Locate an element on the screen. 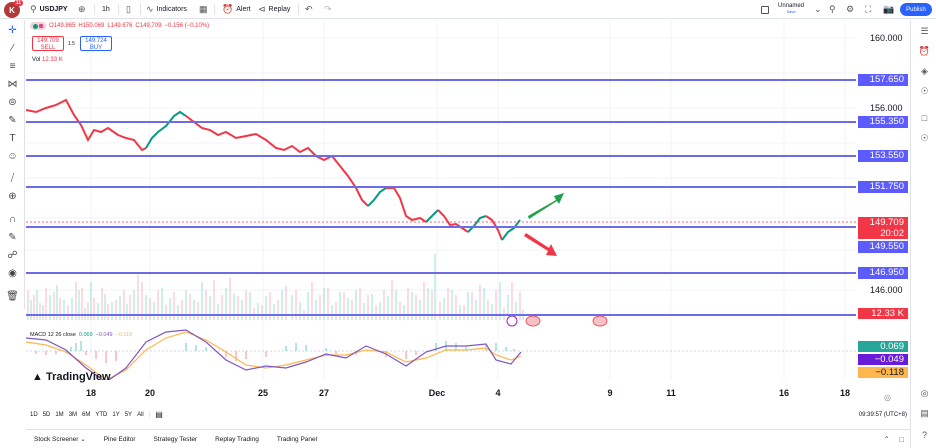 The width and height of the screenshot is (936, 448). chat-icon: □ is located at coordinates (924, 118).